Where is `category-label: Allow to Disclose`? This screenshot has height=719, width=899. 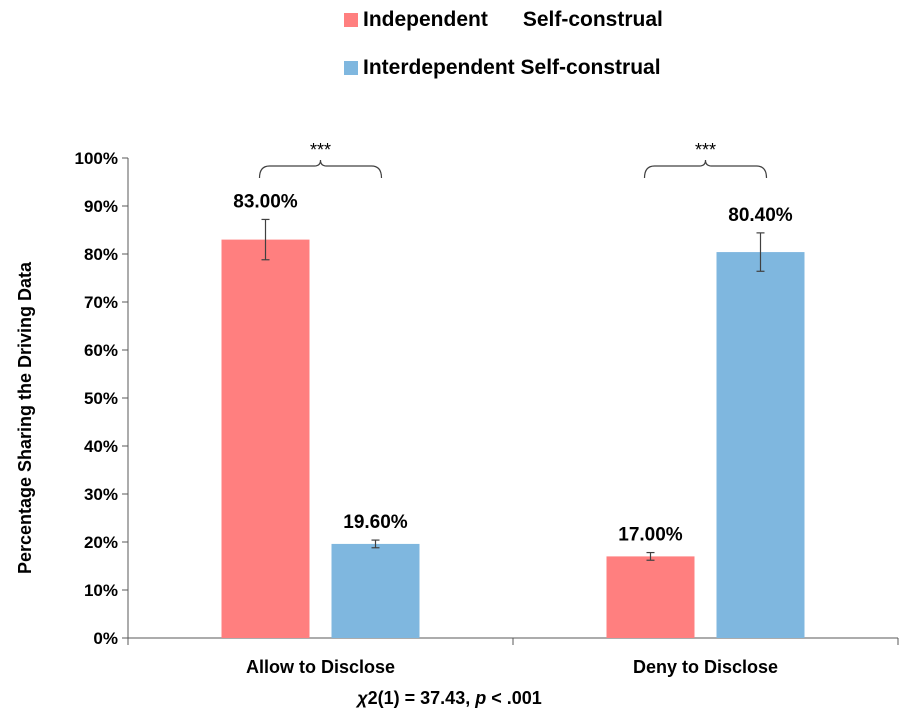 category-label: Allow to Disclose is located at coordinates (320, 667).